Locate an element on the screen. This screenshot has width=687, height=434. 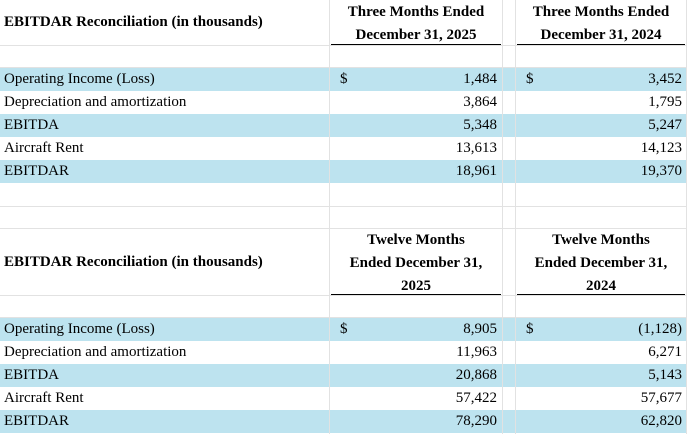
value-2024: 6,271 is located at coordinates (665, 352).